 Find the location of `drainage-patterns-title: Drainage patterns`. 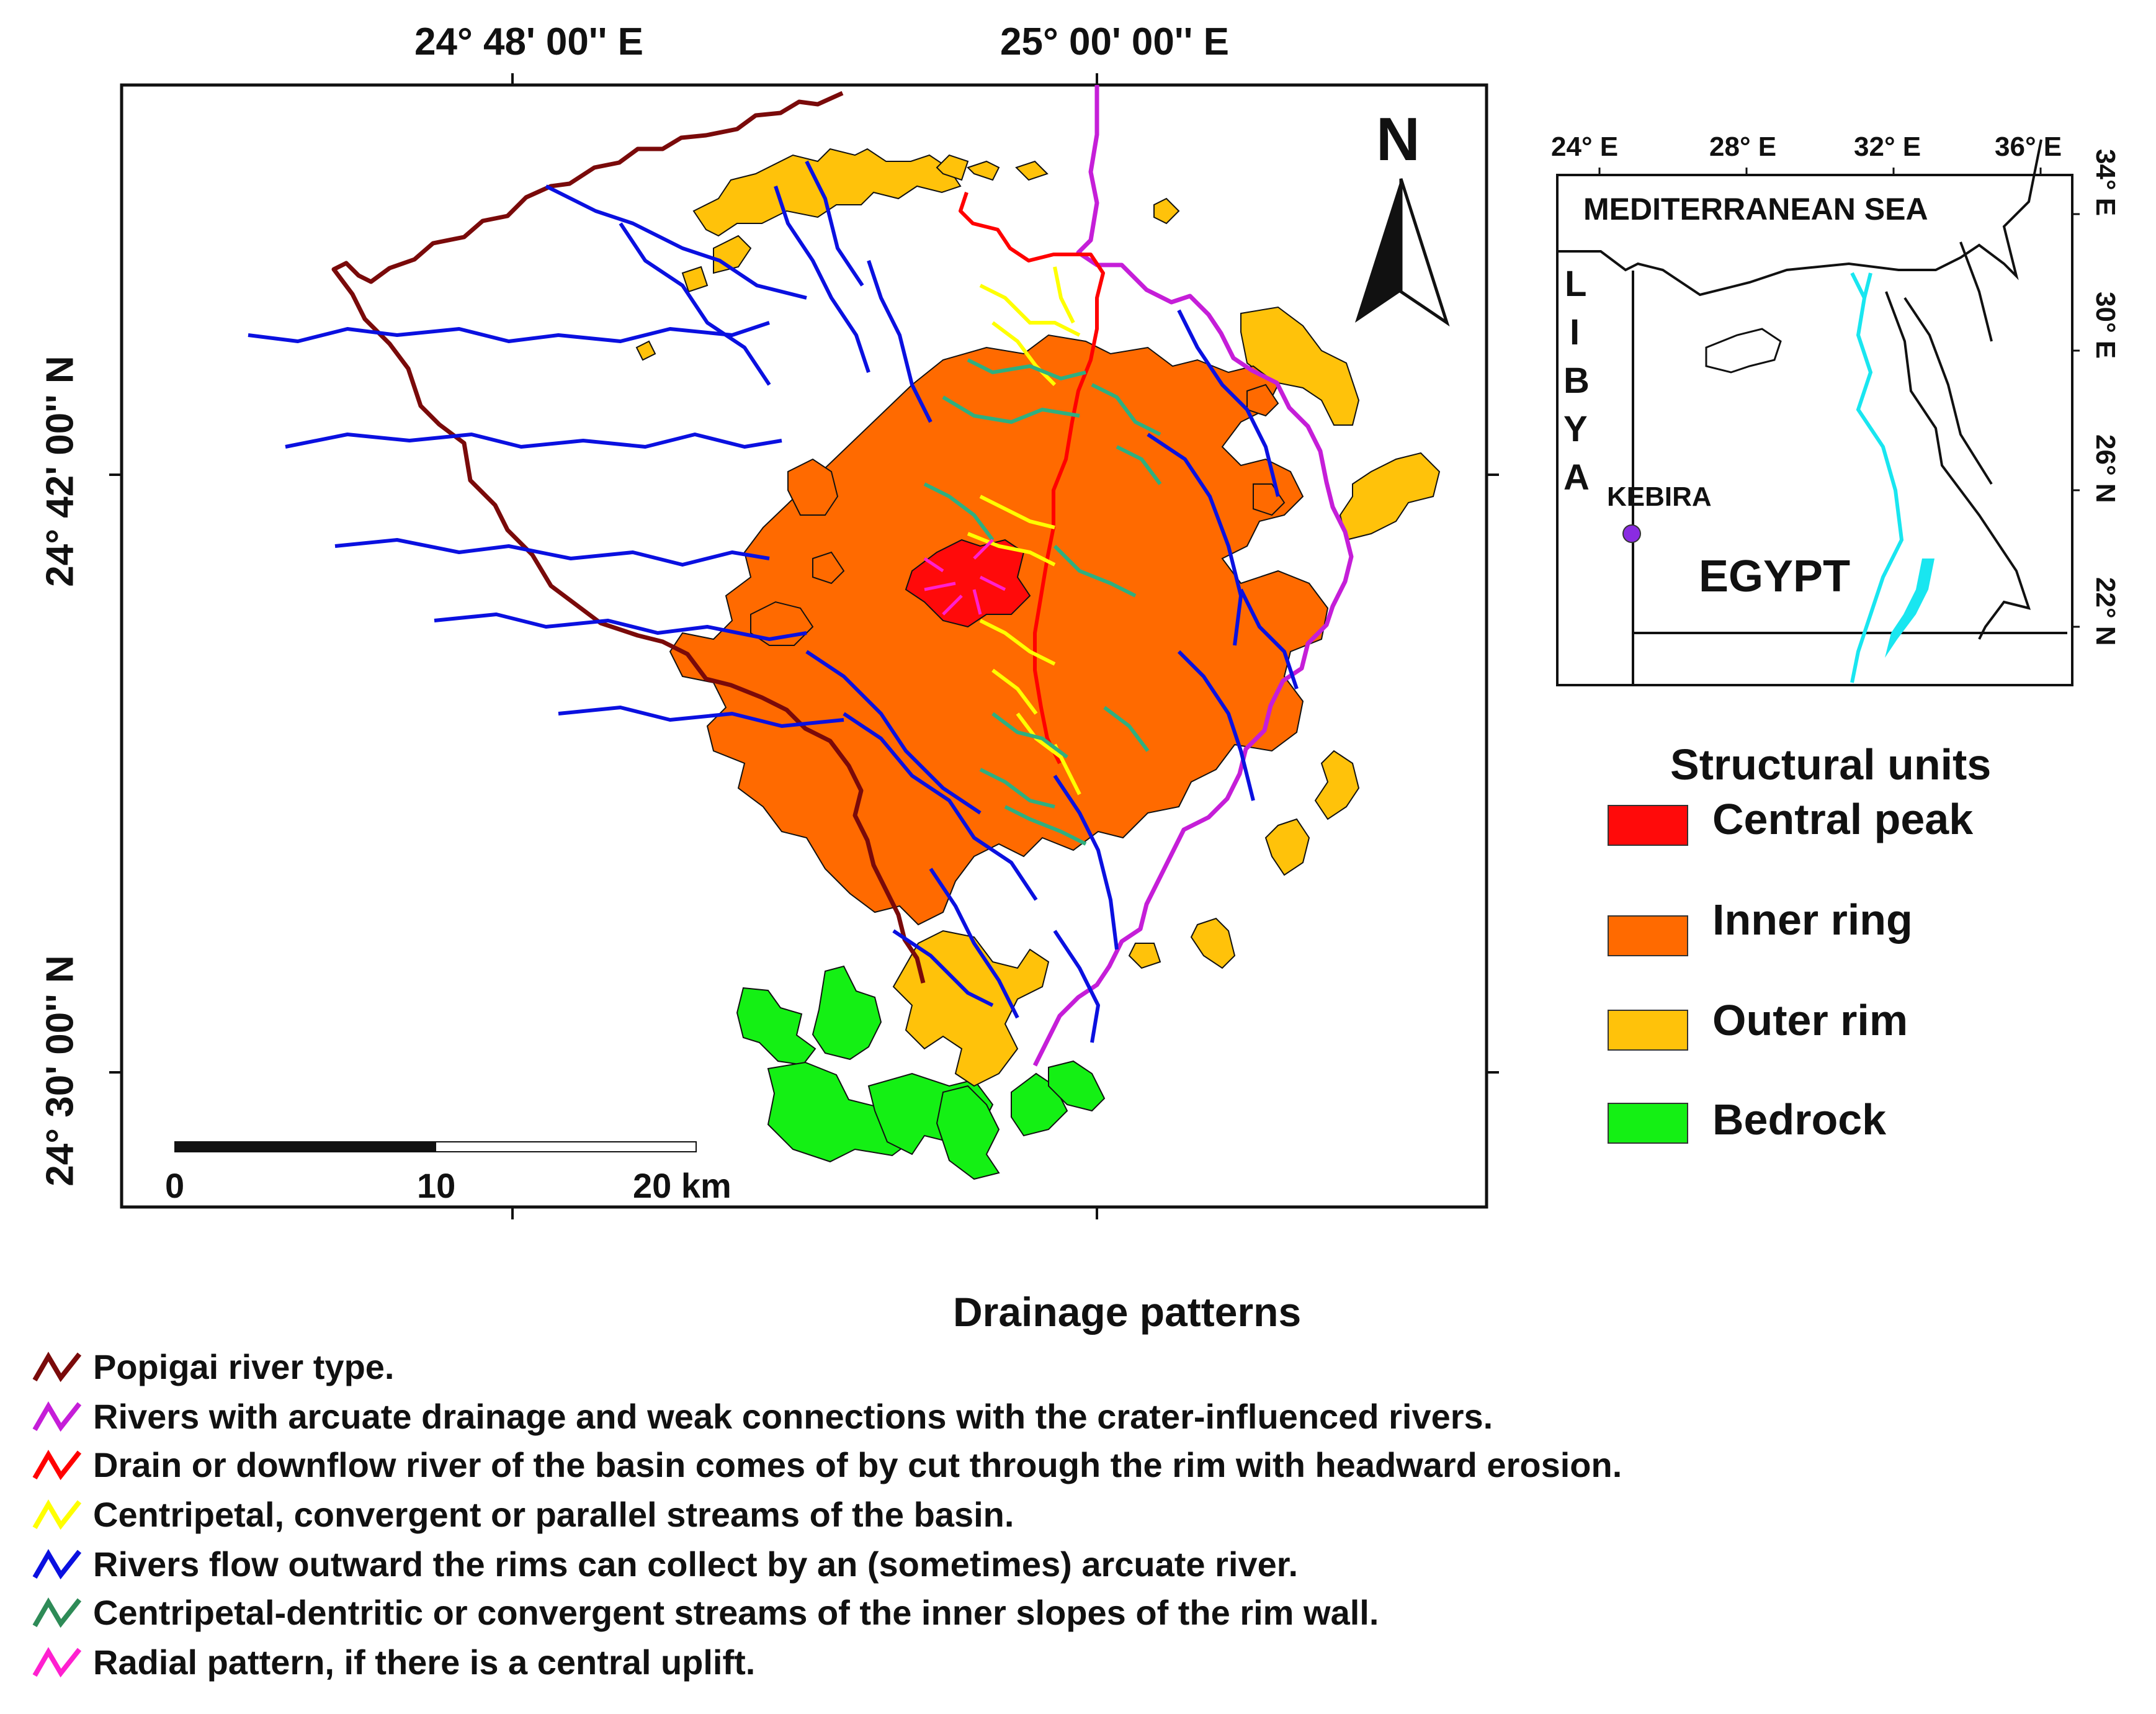

drainage-patterns-title: Drainage patterns is located at coordinates (1127, 1312).